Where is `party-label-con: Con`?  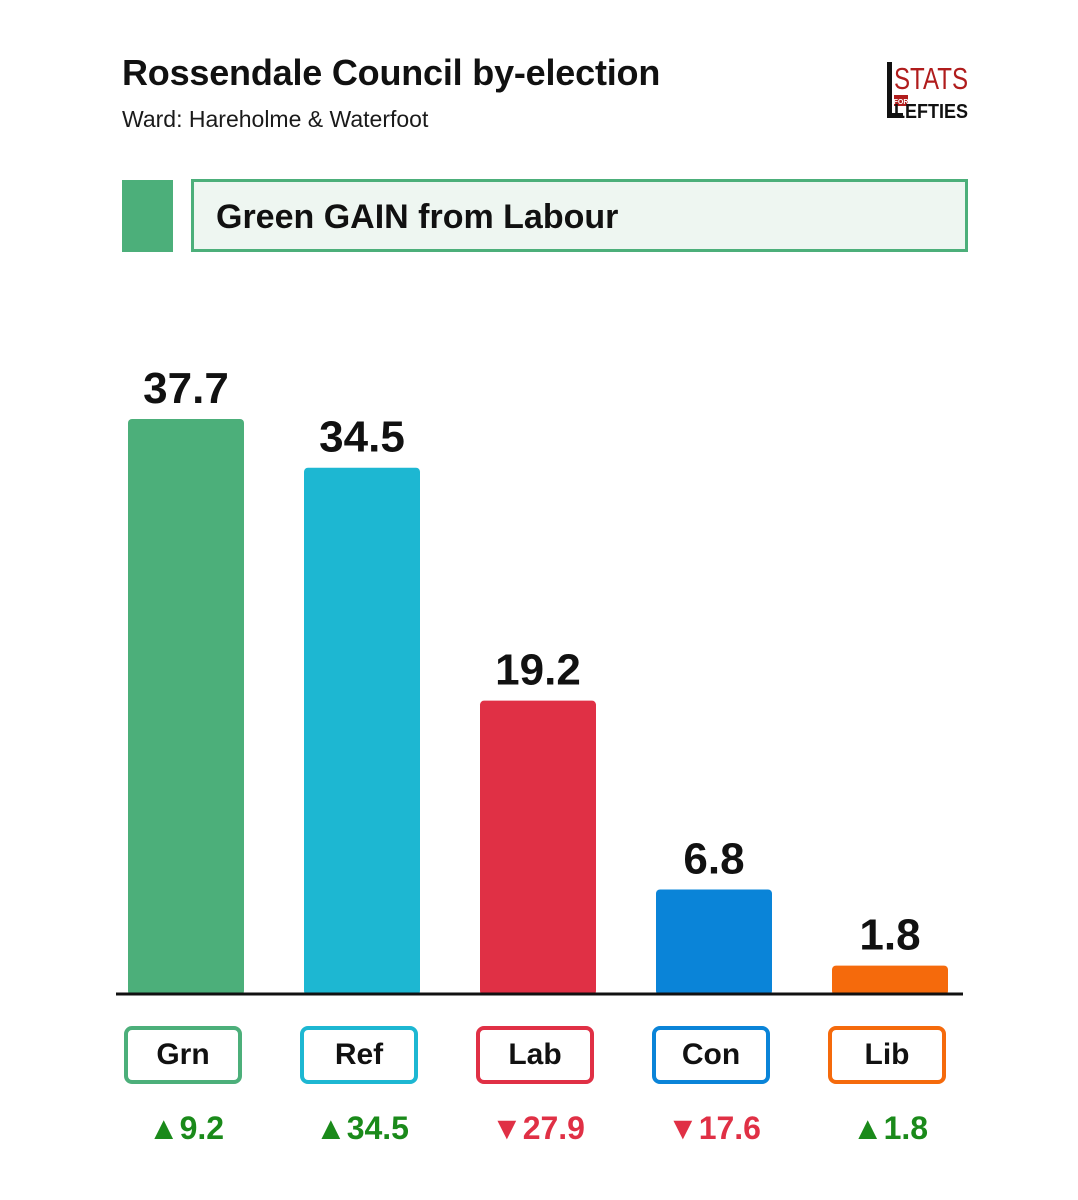
party-label-con: Con is located at coordinates (711, 1055).